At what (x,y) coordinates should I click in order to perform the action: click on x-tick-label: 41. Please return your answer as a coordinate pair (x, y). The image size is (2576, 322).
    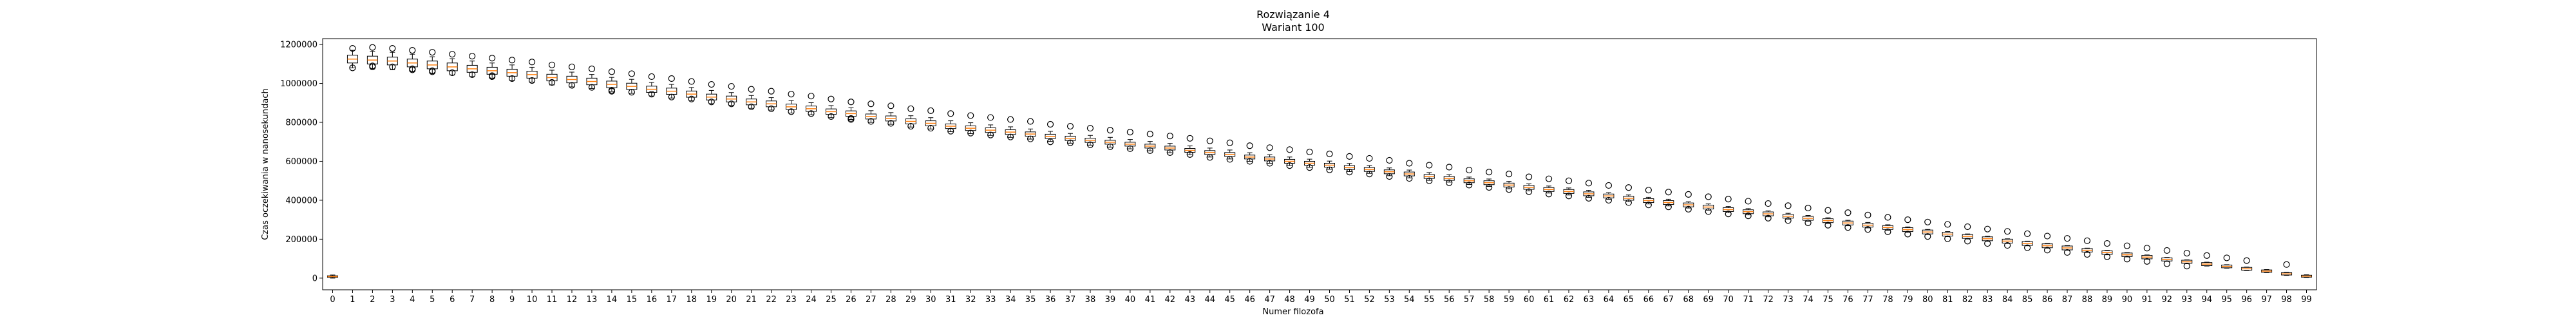
    Looking at the image, I should click on (1150, 300).